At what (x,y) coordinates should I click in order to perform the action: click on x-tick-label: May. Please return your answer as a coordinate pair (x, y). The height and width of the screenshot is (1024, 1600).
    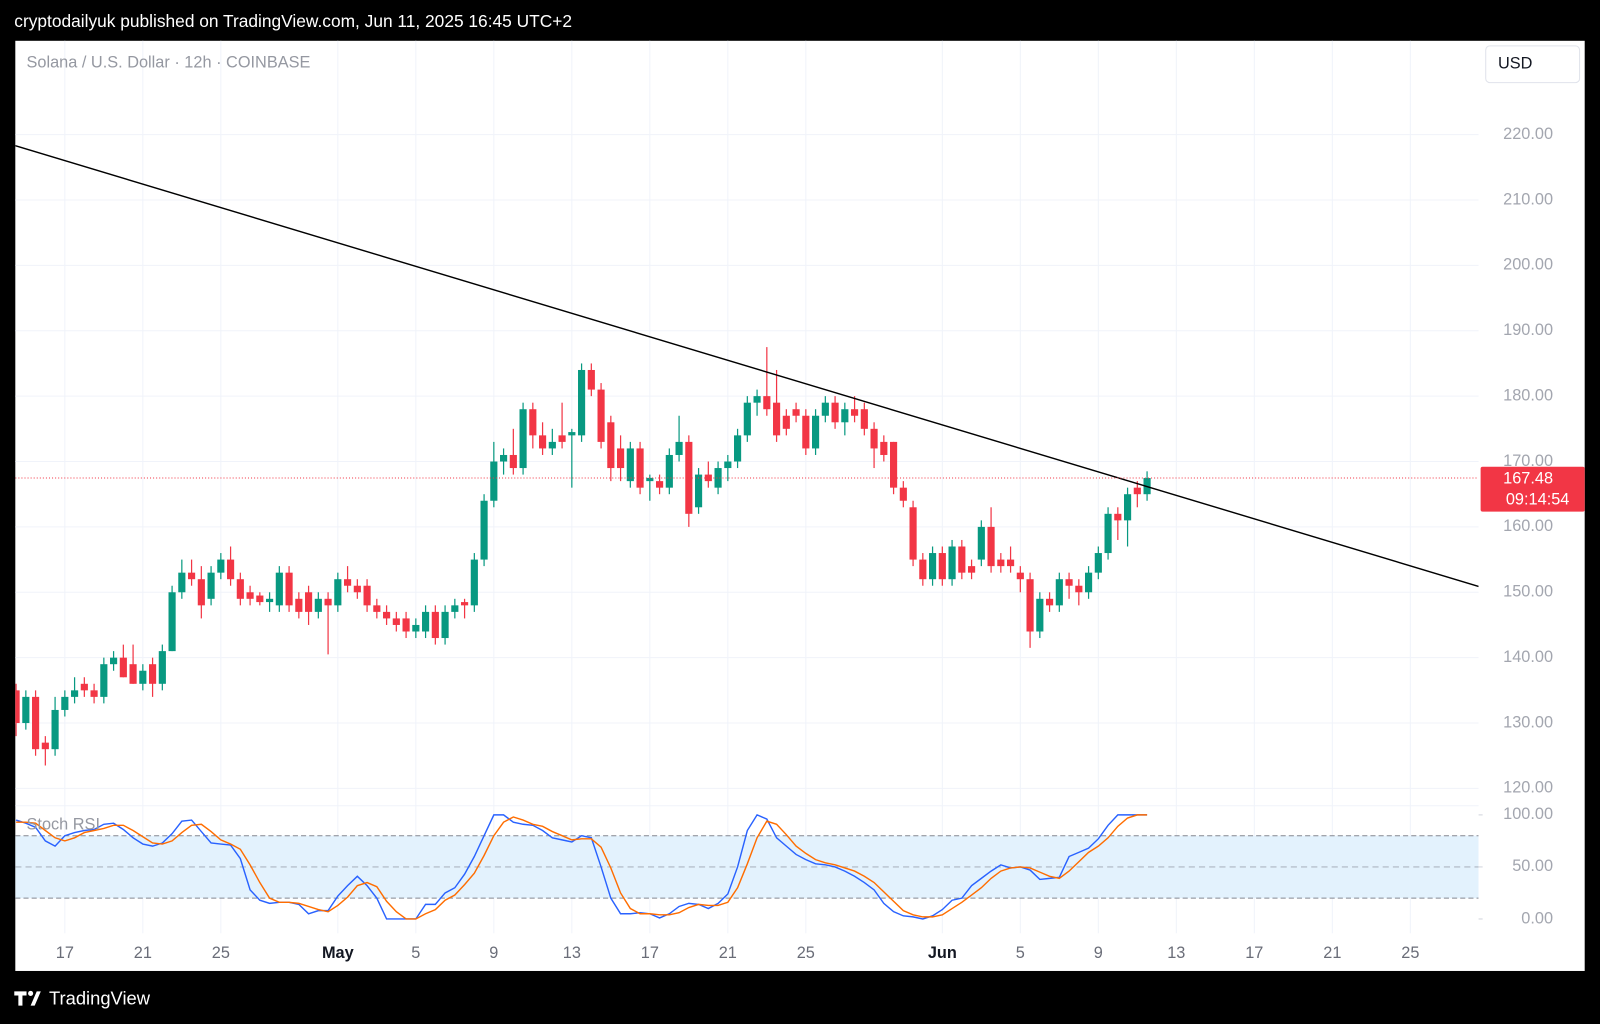
    Looking at the image, I should click on (338, 953).